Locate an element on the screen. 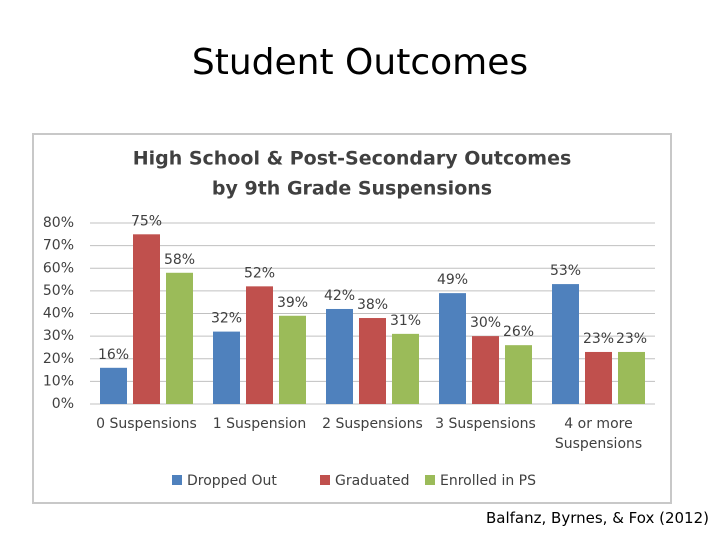 This screenshot has height=540, width=720. y-tick-label: 30% is located at coordinates (58, 336).